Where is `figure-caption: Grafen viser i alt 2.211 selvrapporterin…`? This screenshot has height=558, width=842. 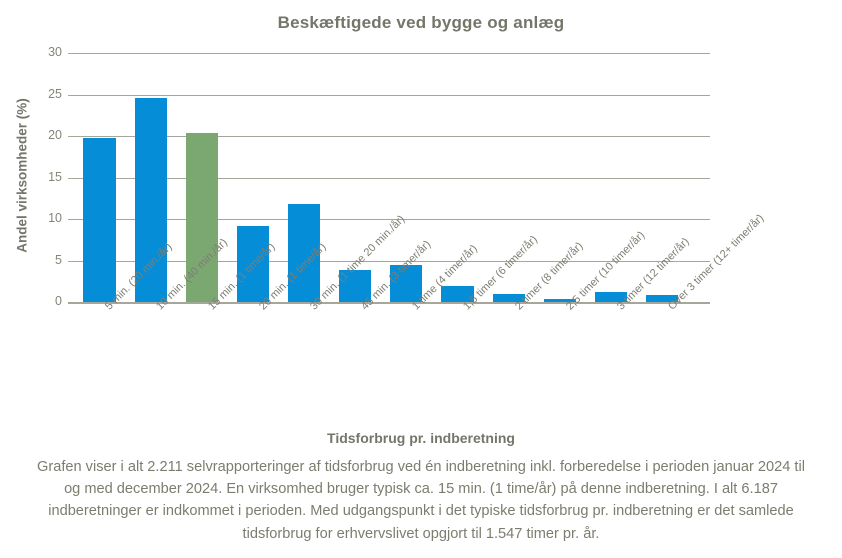
figure-caption: Grafen viser i alt 2.211 selvrapporterin… is located at coordinates (421, 500).